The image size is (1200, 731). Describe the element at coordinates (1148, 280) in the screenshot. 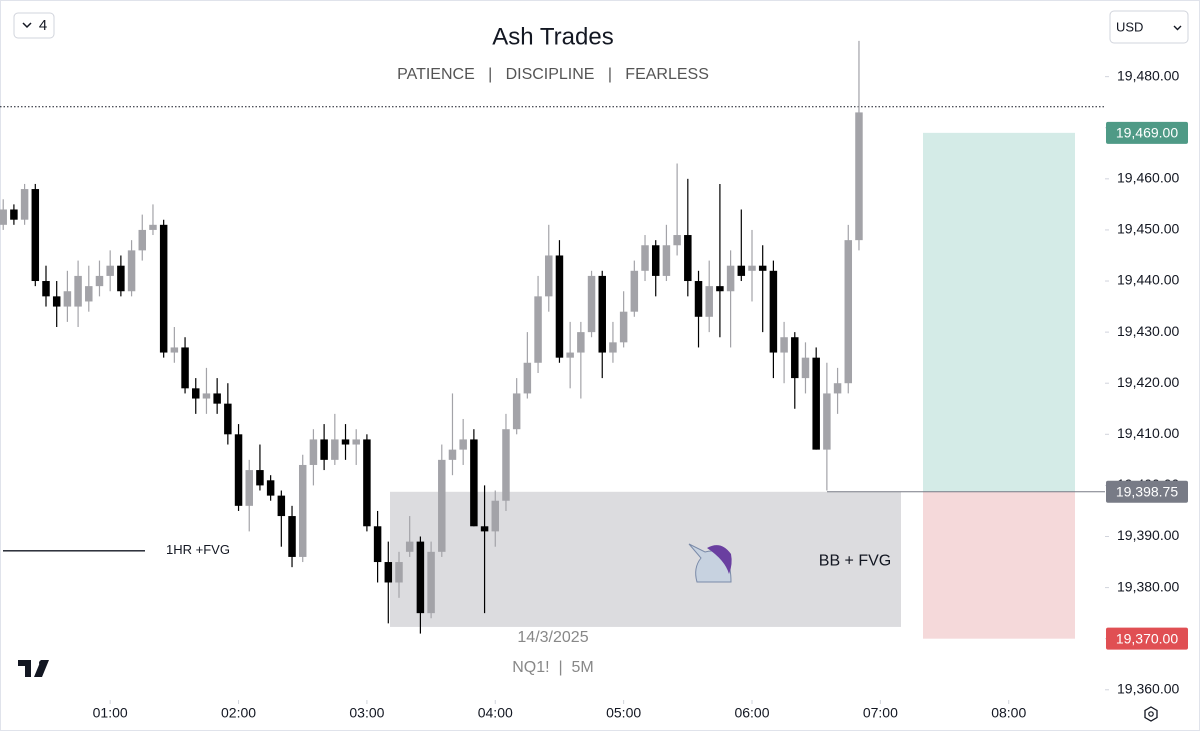

I see `y-tick-label: 19,440.00` at that location.